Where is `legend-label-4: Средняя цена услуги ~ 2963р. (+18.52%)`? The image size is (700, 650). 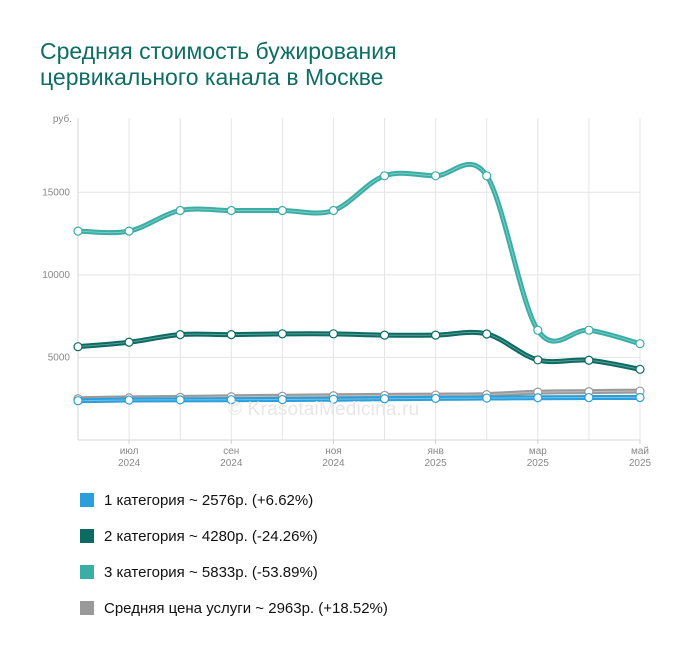 legend-label-4: Средняя цена услуги ~ 2963р. (+18.52%) is located at coordinates (246, 608).